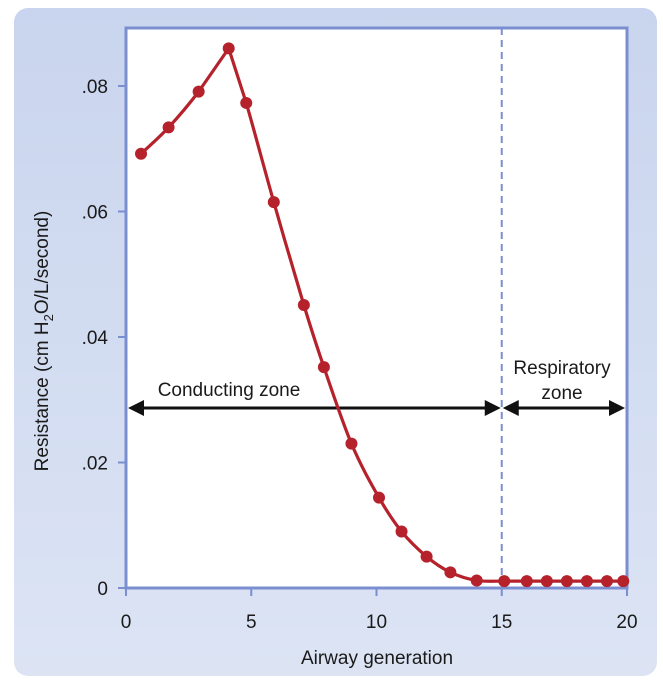 The height and width of the screenshot is (681, 663). I want to click on x-tick-label: 10, so click(376, 622).